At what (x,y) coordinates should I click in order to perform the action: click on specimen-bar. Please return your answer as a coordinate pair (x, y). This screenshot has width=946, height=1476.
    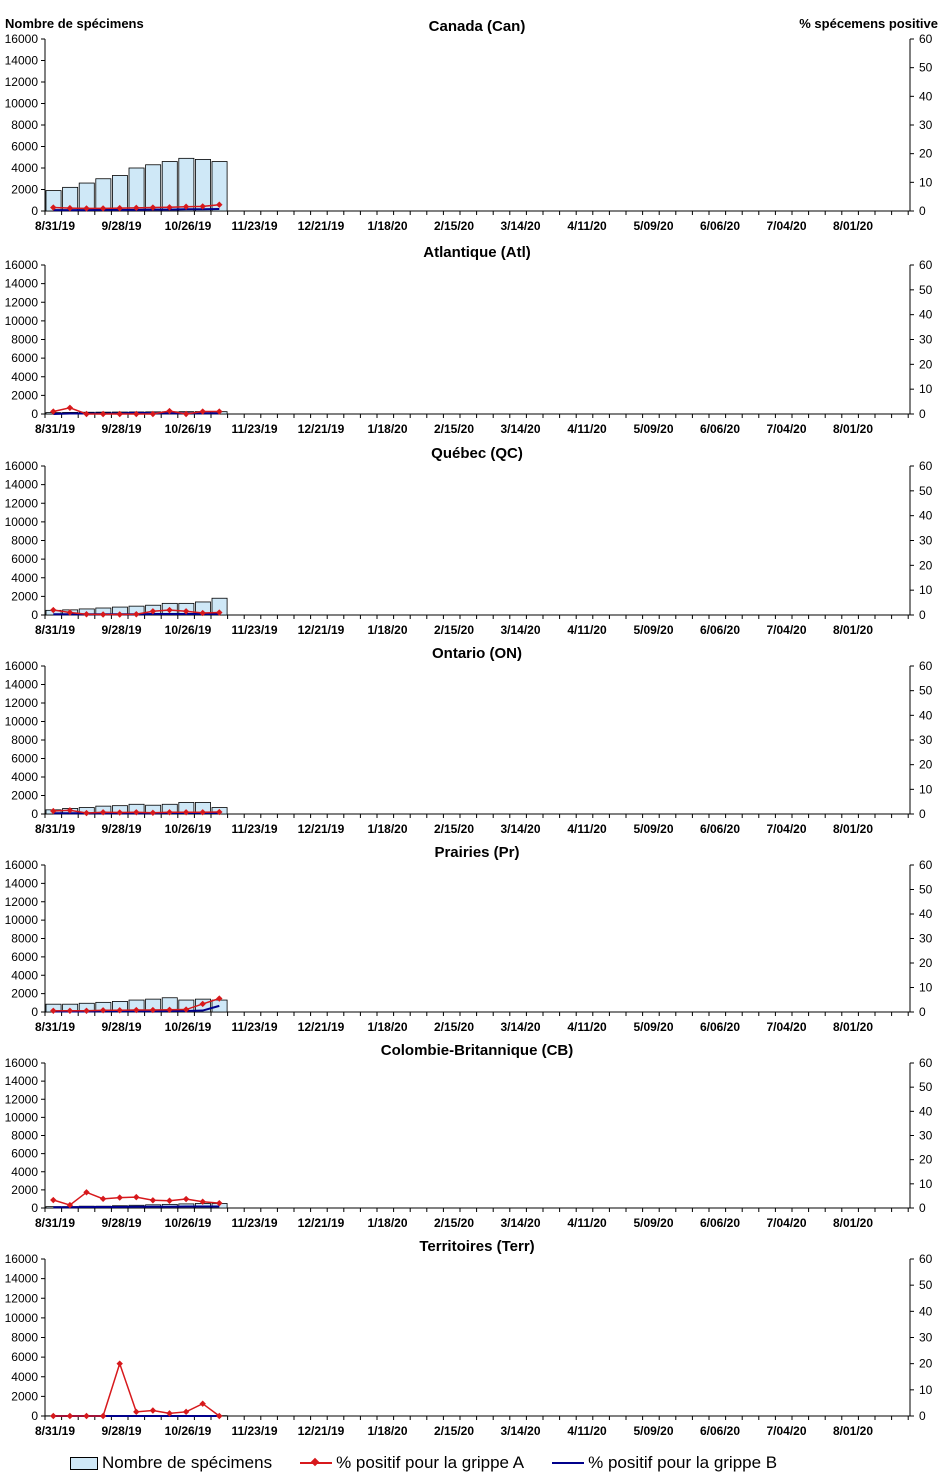
    Looking at the image, I should click on (202, 185).